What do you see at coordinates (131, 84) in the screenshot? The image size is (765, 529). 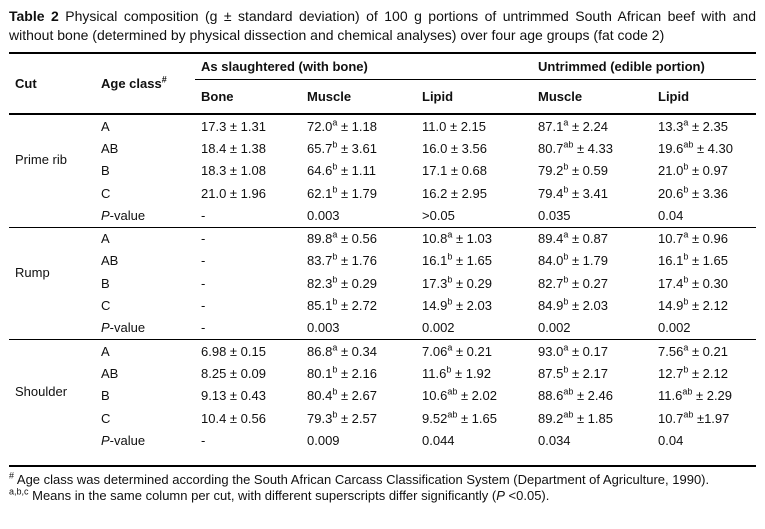 I see `age-class-label: Age class` at bounding box center [131, 84].